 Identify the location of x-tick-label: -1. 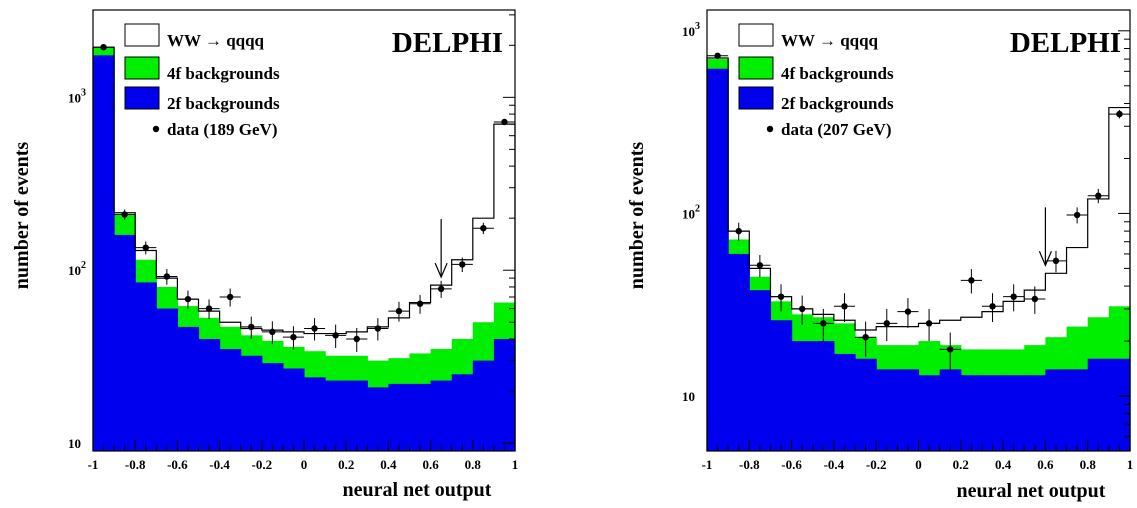
(707, 464).